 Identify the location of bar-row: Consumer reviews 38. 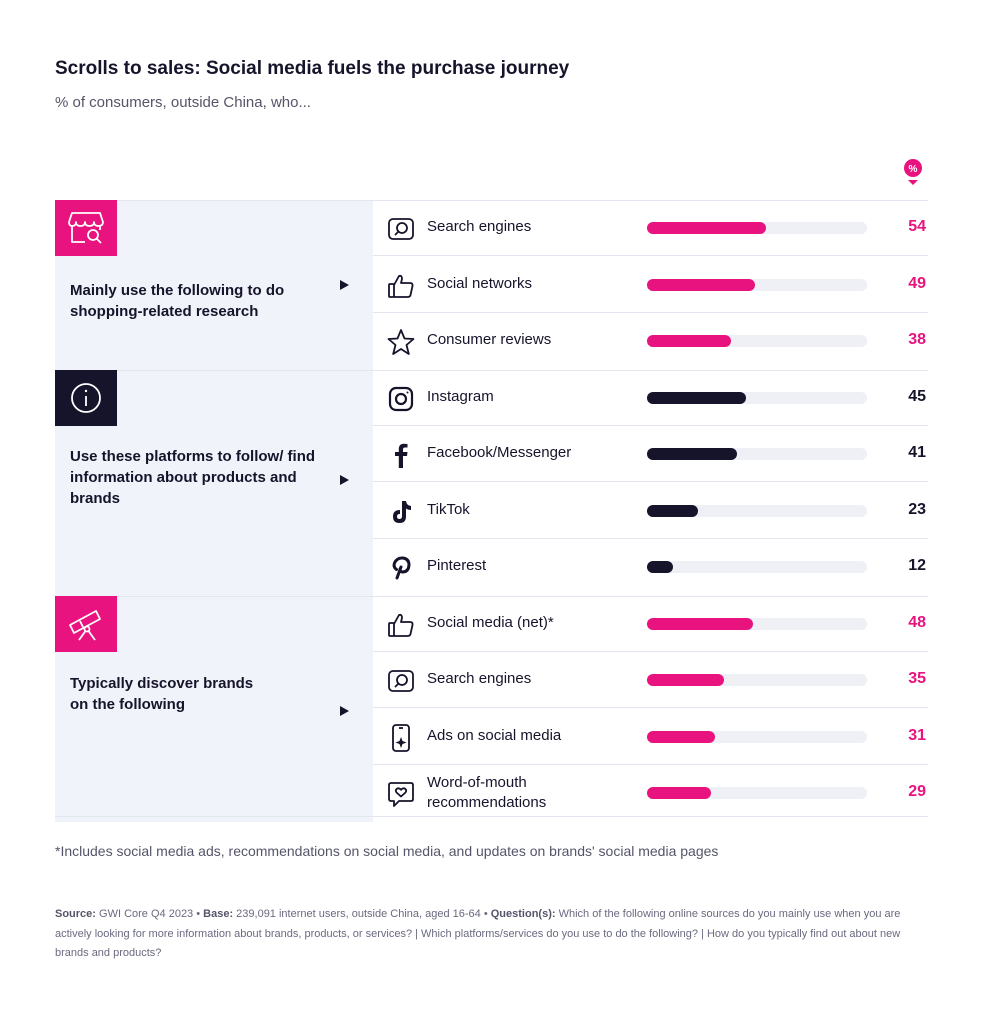
(650, 341).